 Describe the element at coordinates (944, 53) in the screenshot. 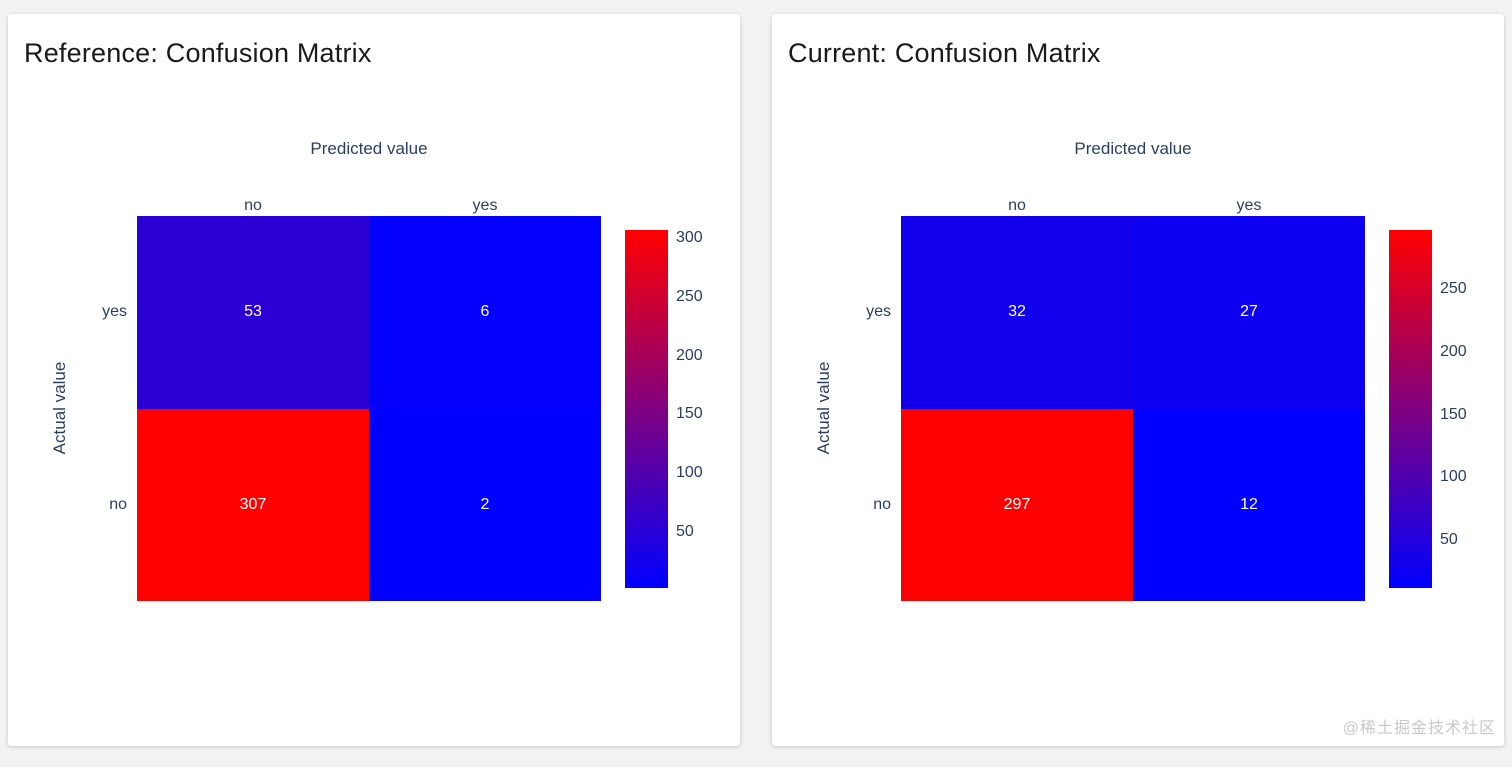

I see `panel-title: Current: Confusion Matrix` at that location.